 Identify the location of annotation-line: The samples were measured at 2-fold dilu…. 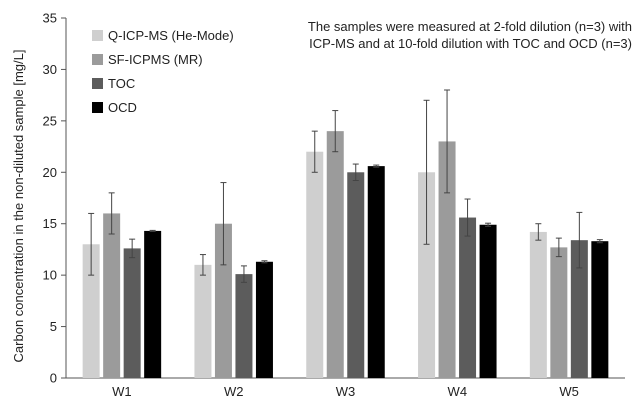
(470, 26).